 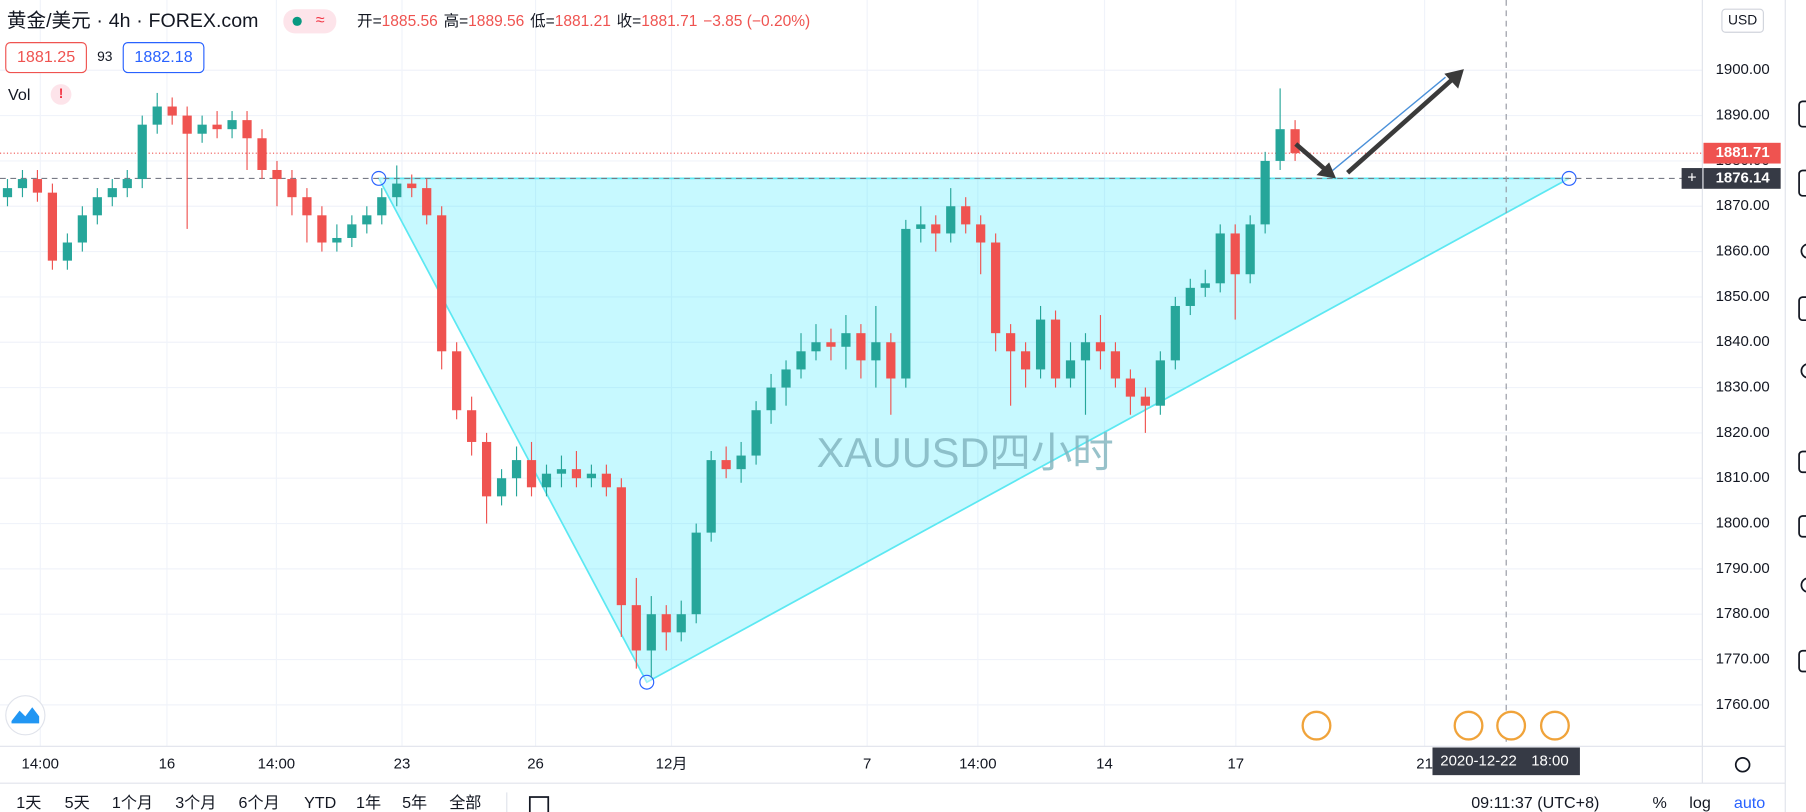 What do you see at coordinates (276, 764) in the screenshot?
I see `x-tick-label: 14:00` at bounding box center [276, 764].